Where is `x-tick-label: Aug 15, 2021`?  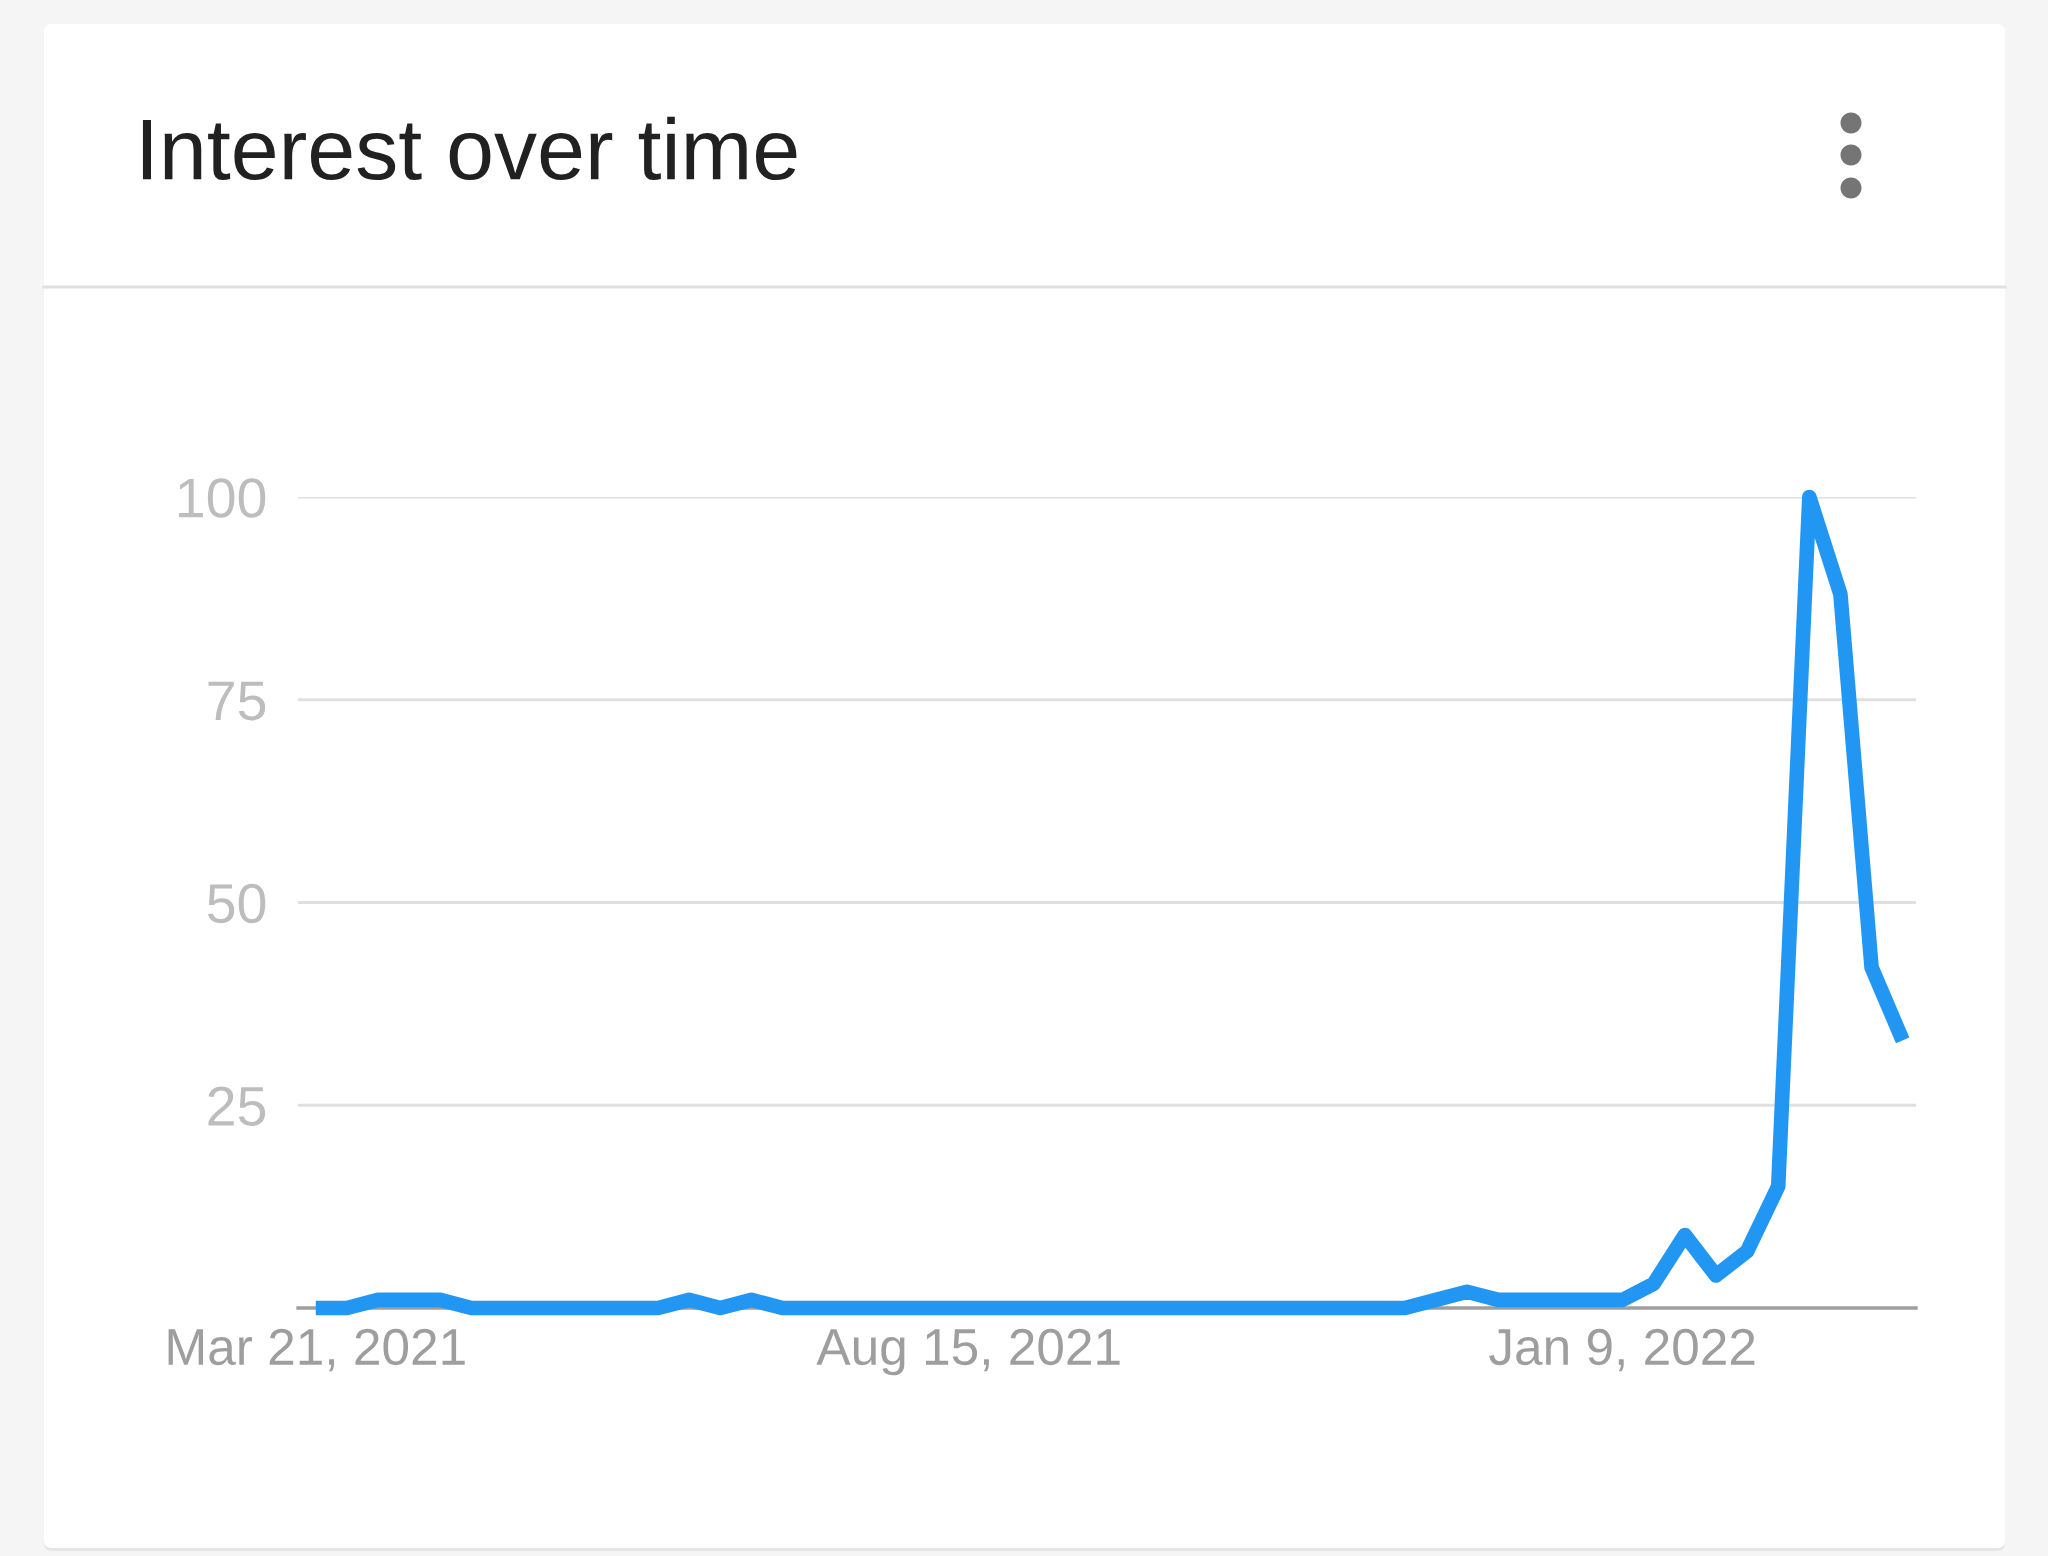
x-tick-label: Aug 15, 2021 is located at coordinates (968, 1352).